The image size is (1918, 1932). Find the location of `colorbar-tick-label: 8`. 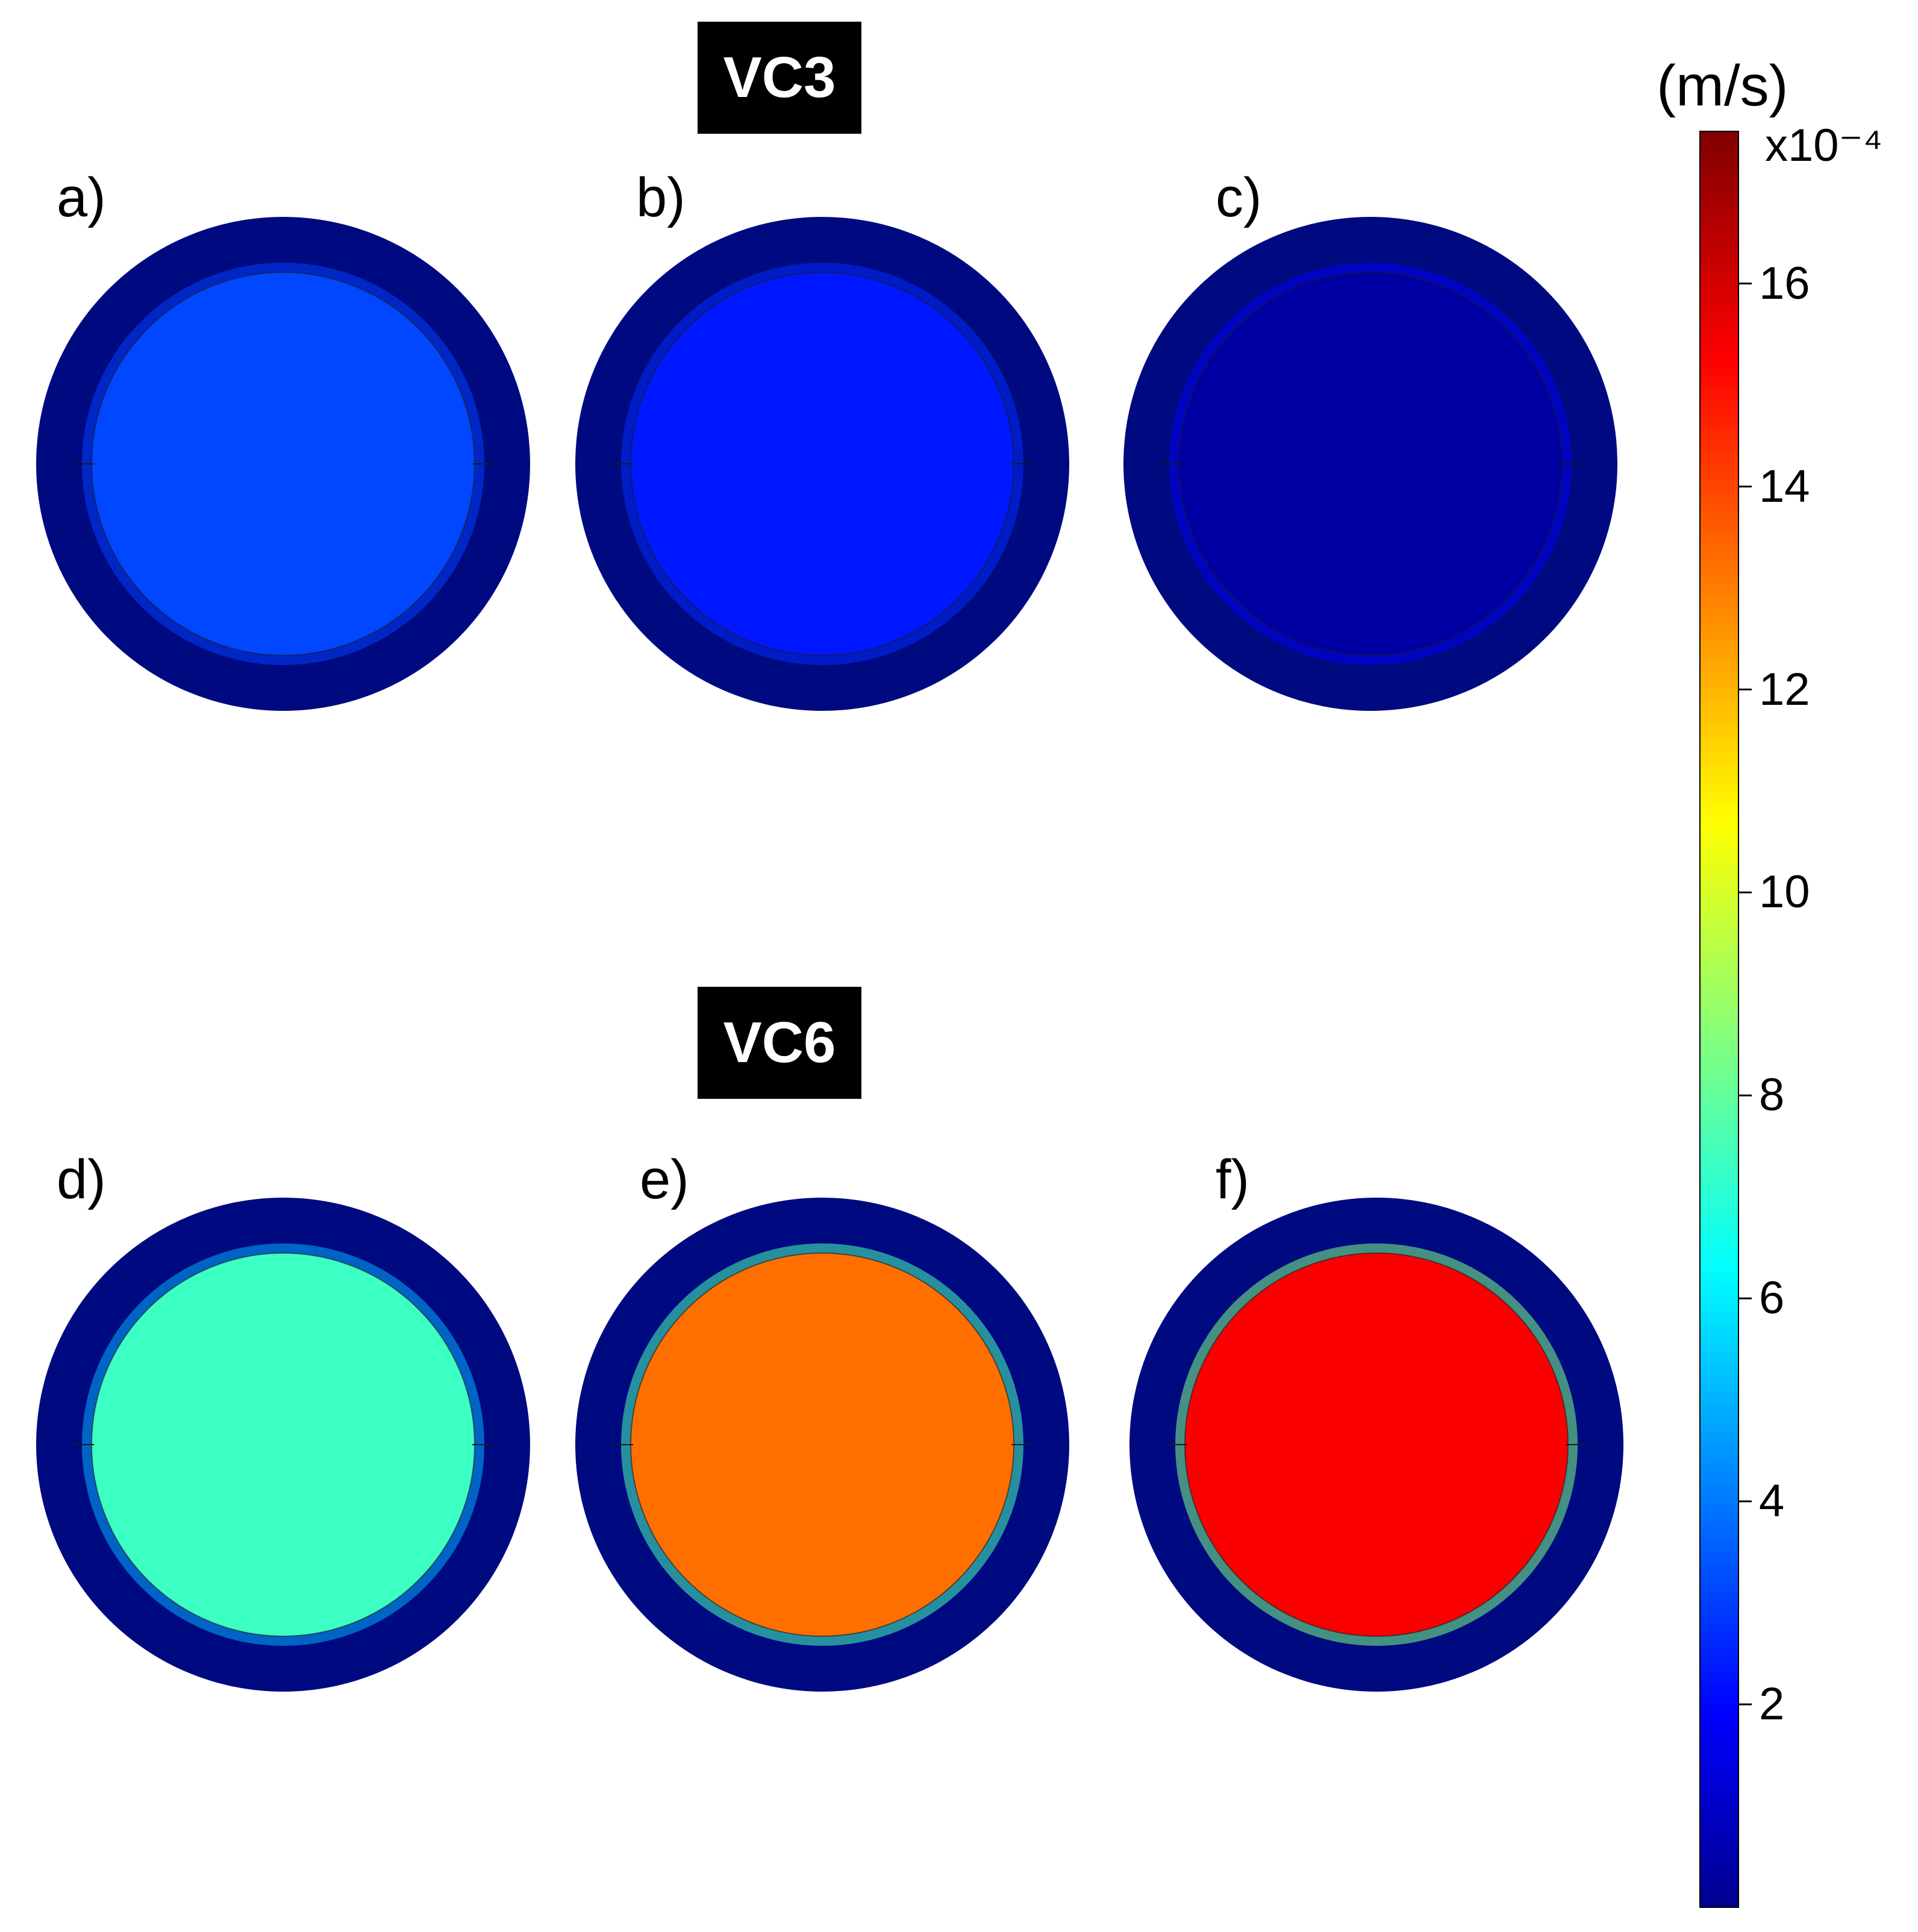

colorbar-tick-label: 8 is located at coordinates (1772, 1095).